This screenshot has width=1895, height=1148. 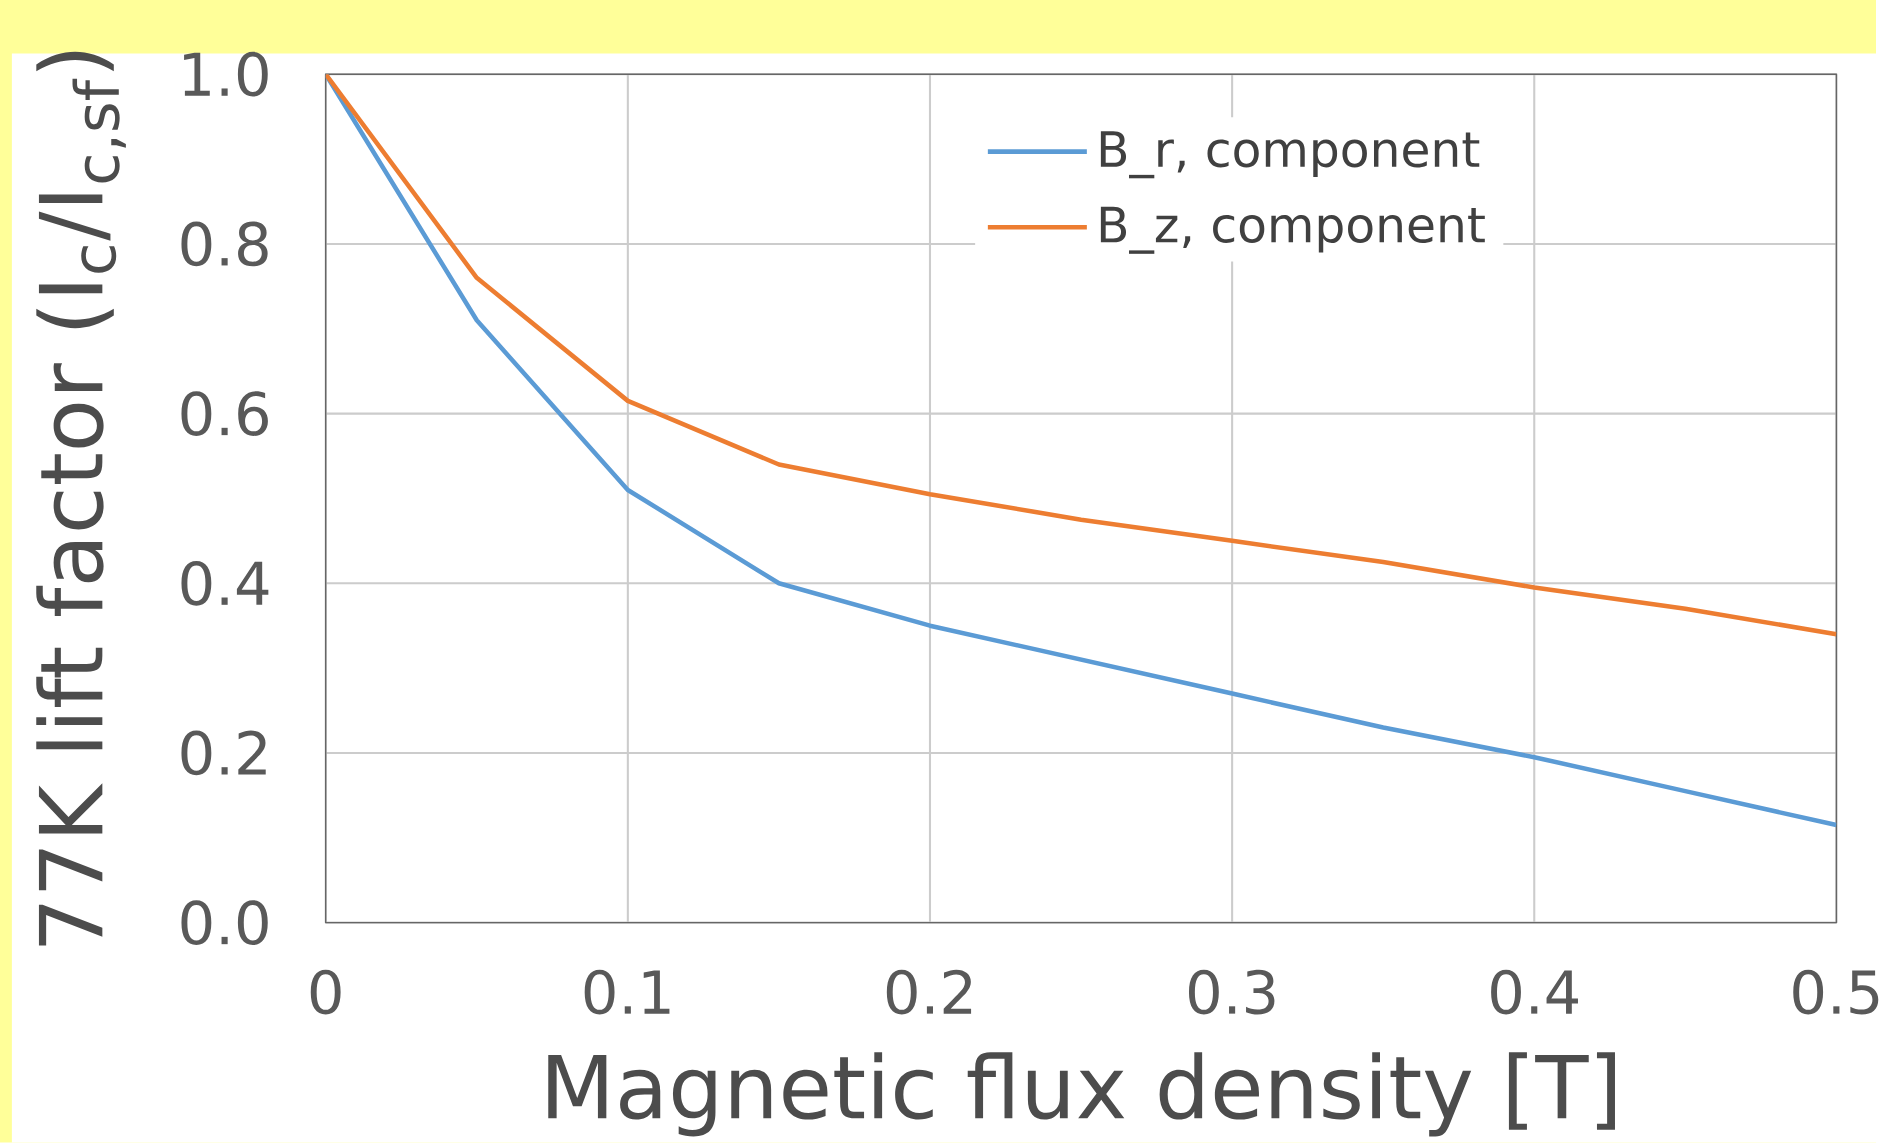 I want to click on y-tick-label: 0.4, so click(x=225, y=583).